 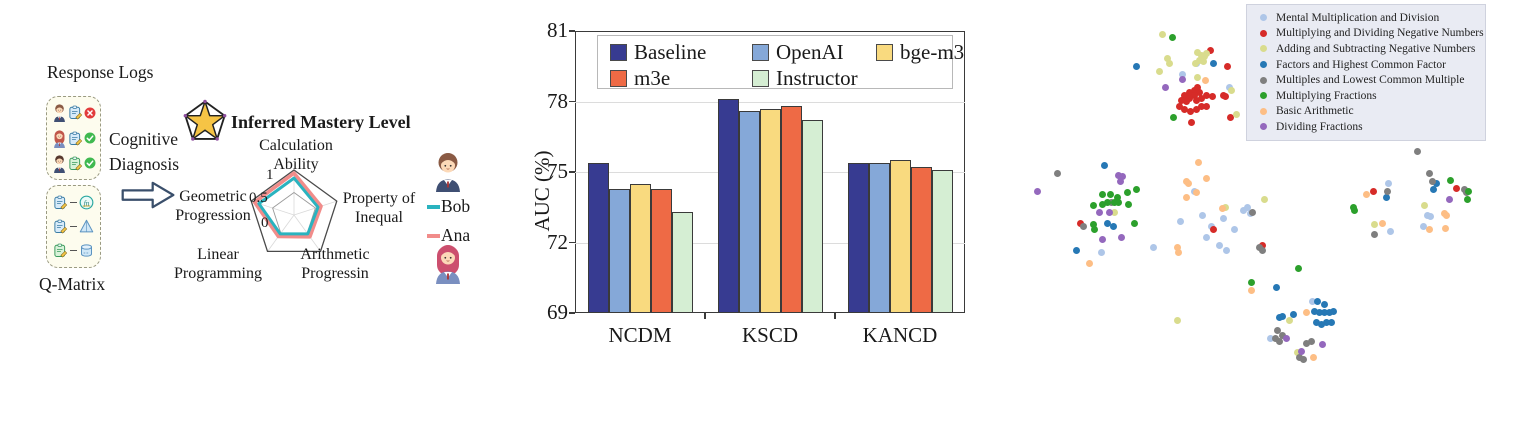 What do you see at coordinates (1366, 112) in the screenshot?
I see `scatter-legend-row: Basic Arithmetic` at bounding box center [1366, 112].